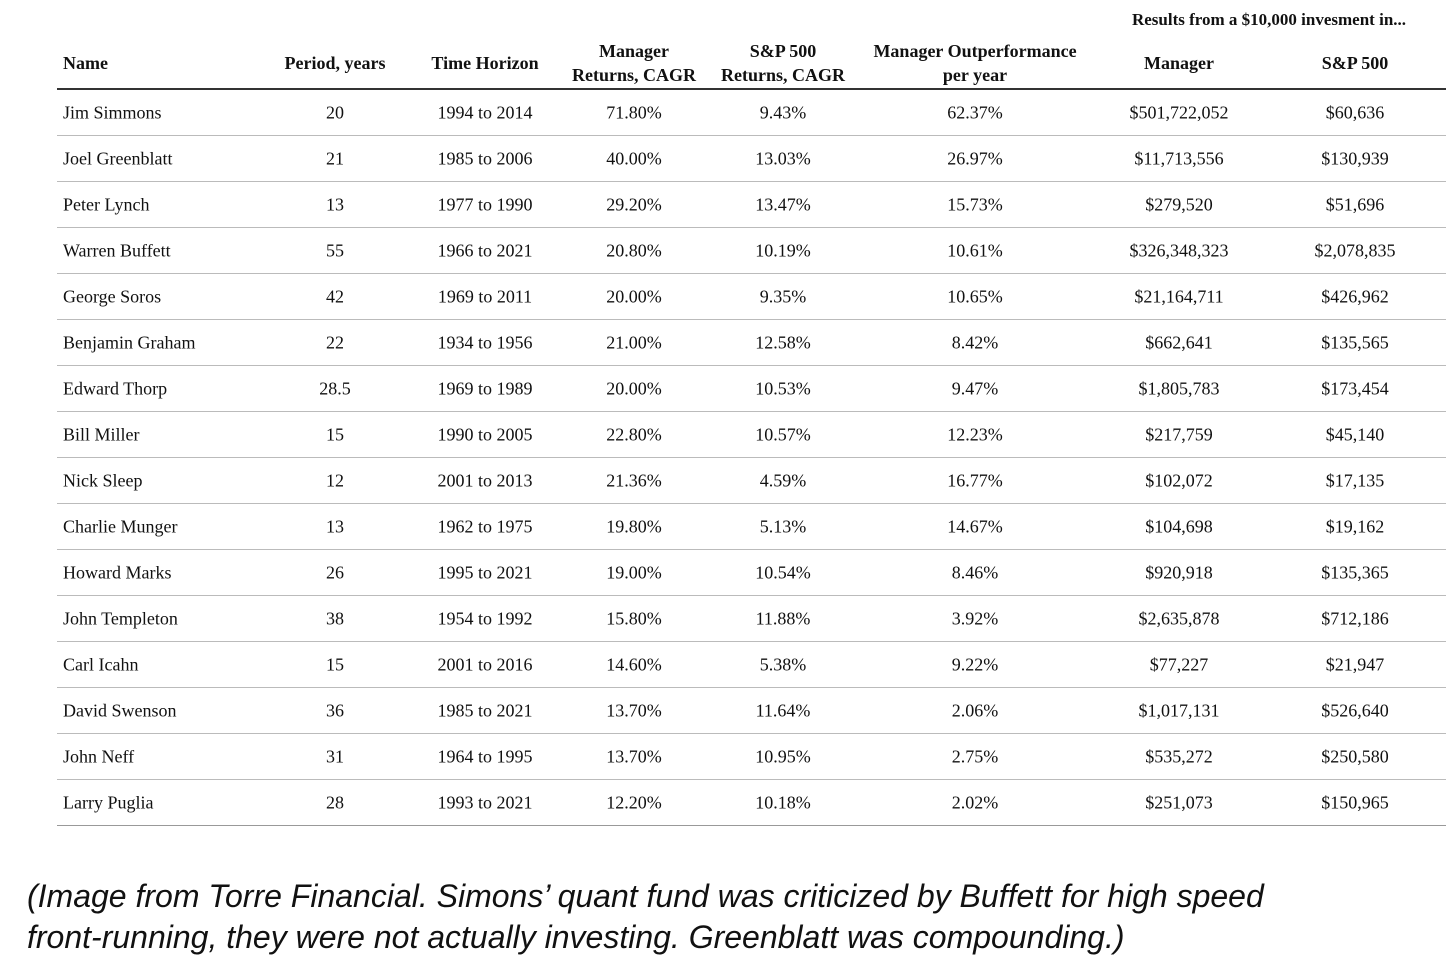 This screenshot has width=1456, height=968. What do you see at coordinates (1355, 434) in the screenshot?
I see `table-cell: $45,140` at bounding box center [1355, 434].